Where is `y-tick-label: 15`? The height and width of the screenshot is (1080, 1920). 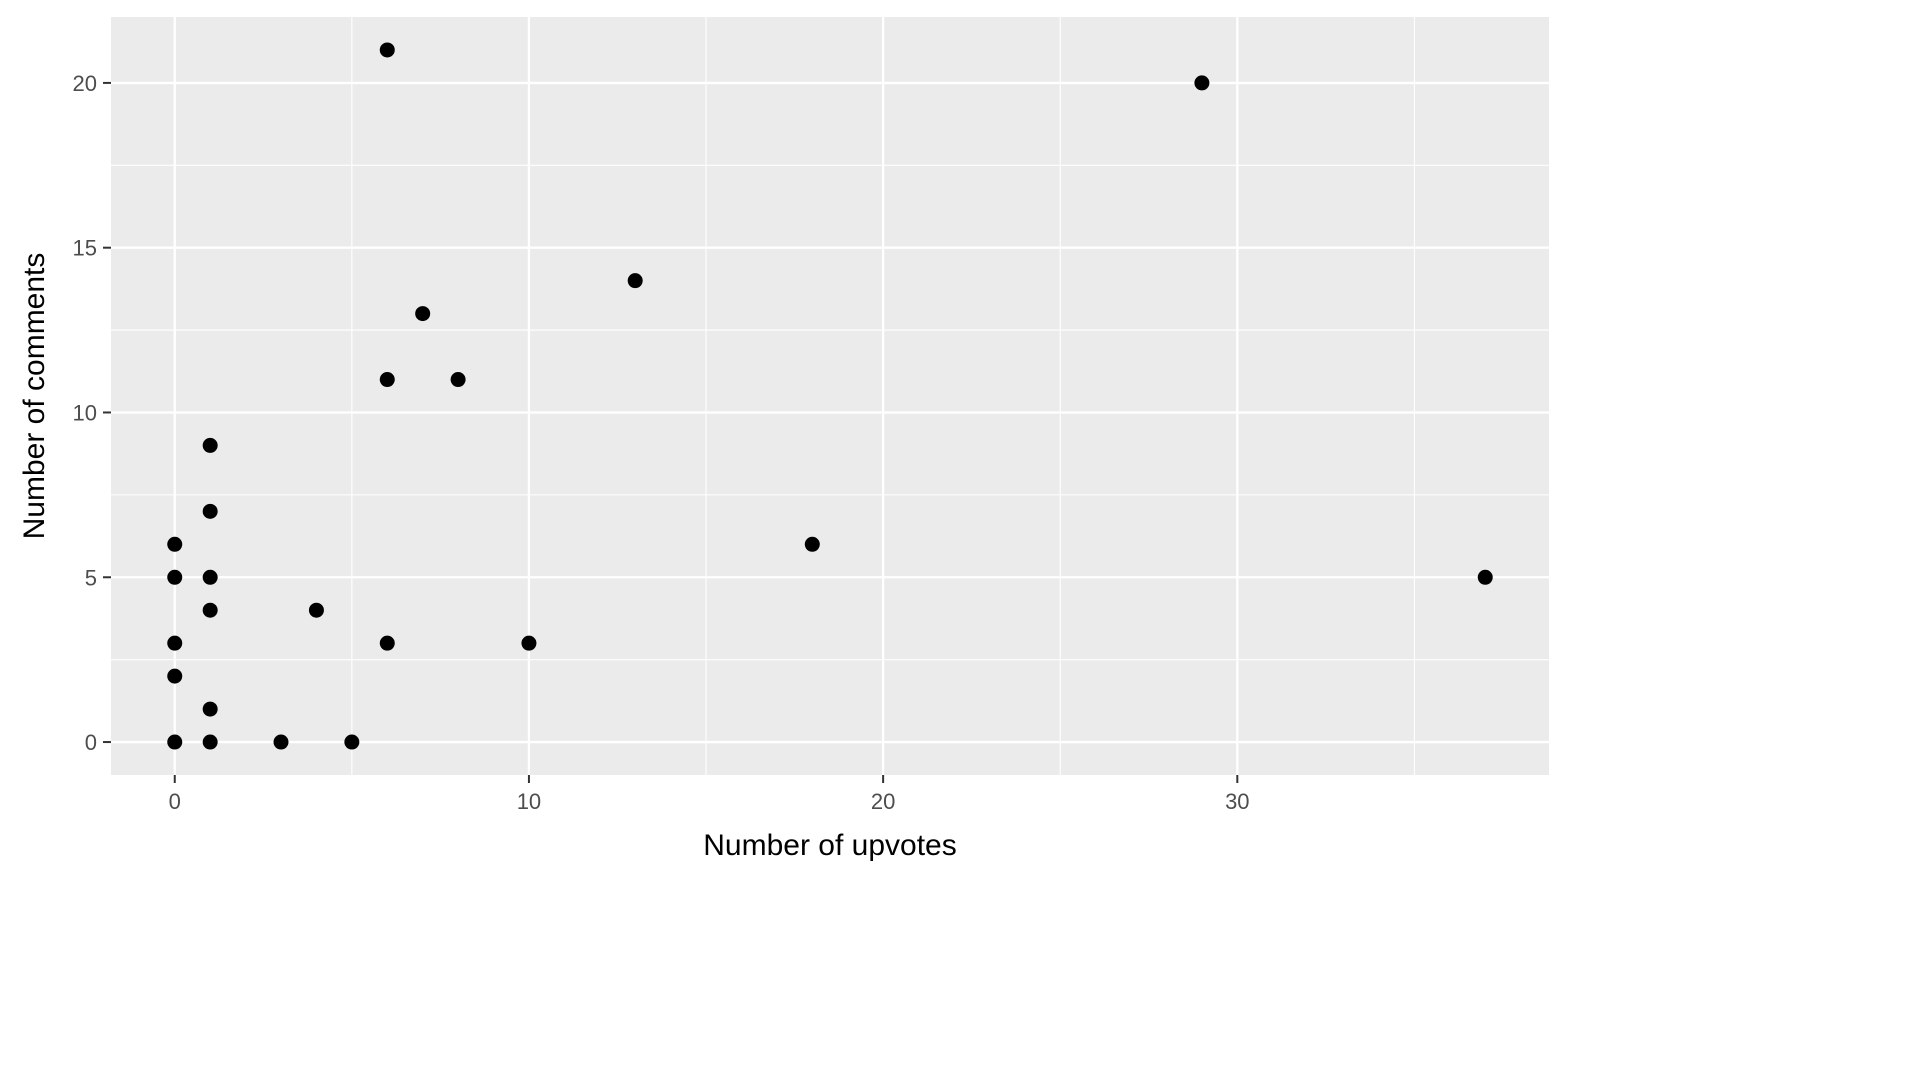 y-tick-label: 15 is located at coordinates (85, 248).